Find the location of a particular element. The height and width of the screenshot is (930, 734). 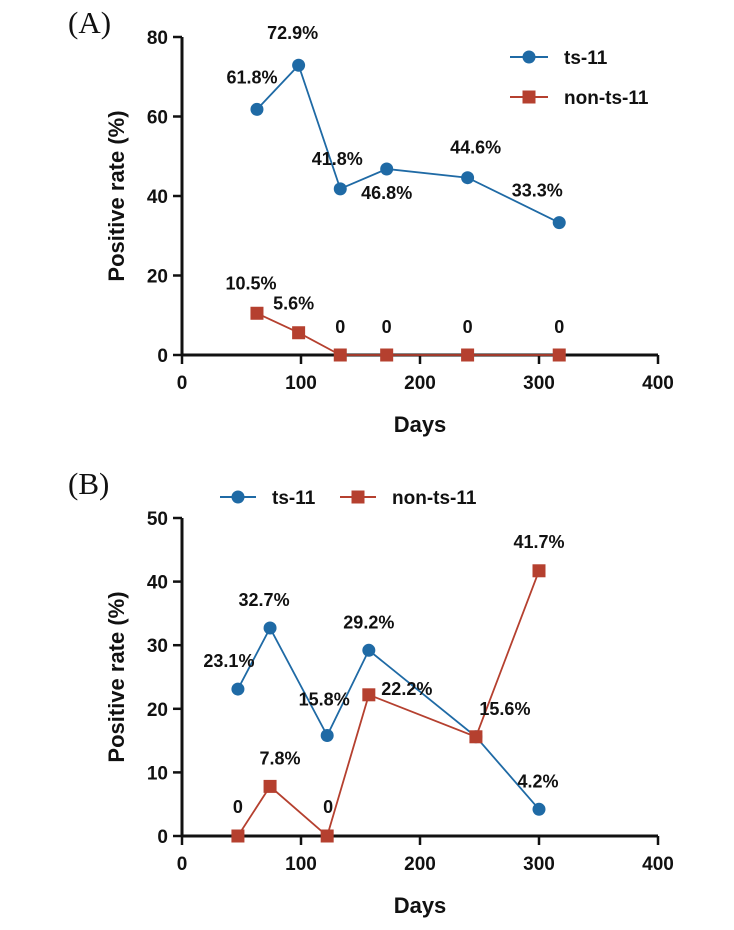

data-label: 15.8% is located at coordinates (324, 700).